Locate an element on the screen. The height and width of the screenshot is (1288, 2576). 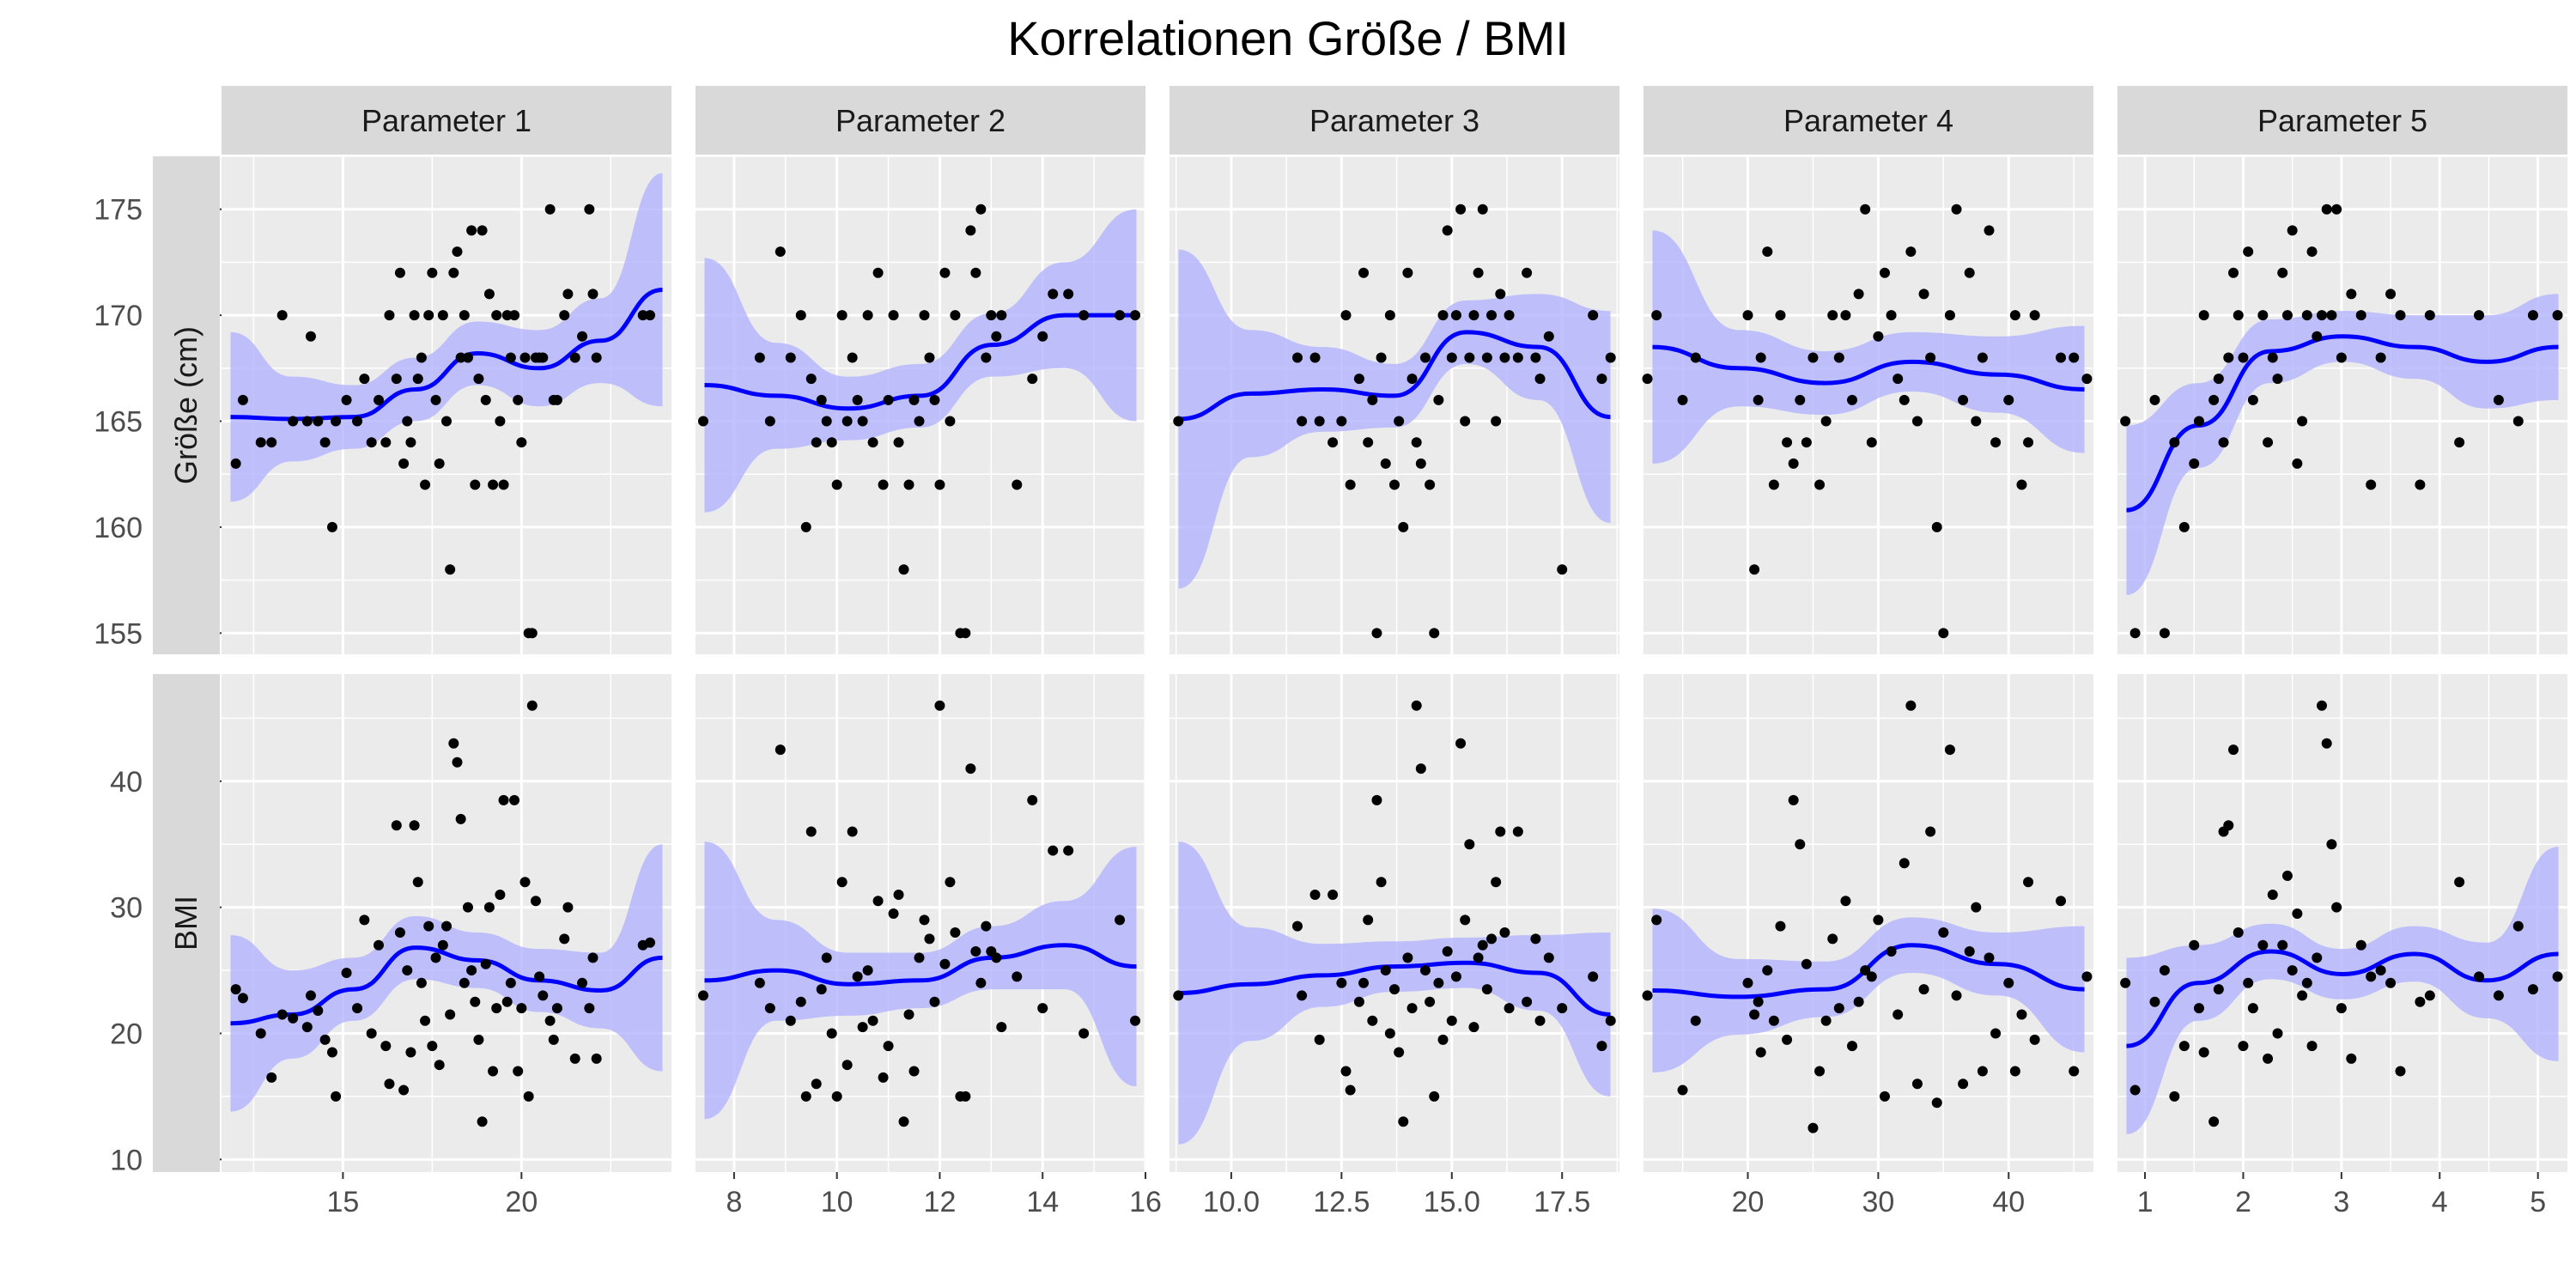
x-tick-label: 20 is located at coordinates (521, 1202).